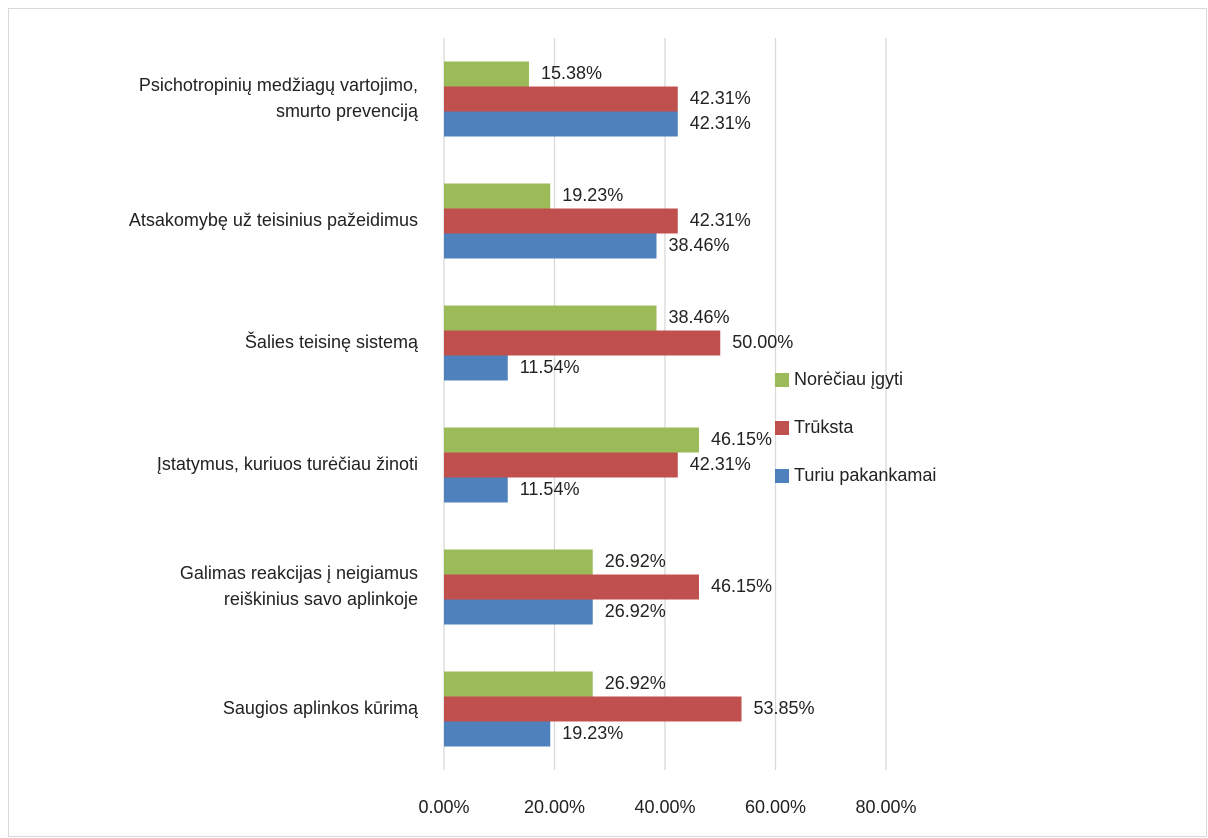  What do you see at coordinates (775, 807) in the screenshot?
I see `x-tick-label: 60.00%` at bounding box center [775, 807].